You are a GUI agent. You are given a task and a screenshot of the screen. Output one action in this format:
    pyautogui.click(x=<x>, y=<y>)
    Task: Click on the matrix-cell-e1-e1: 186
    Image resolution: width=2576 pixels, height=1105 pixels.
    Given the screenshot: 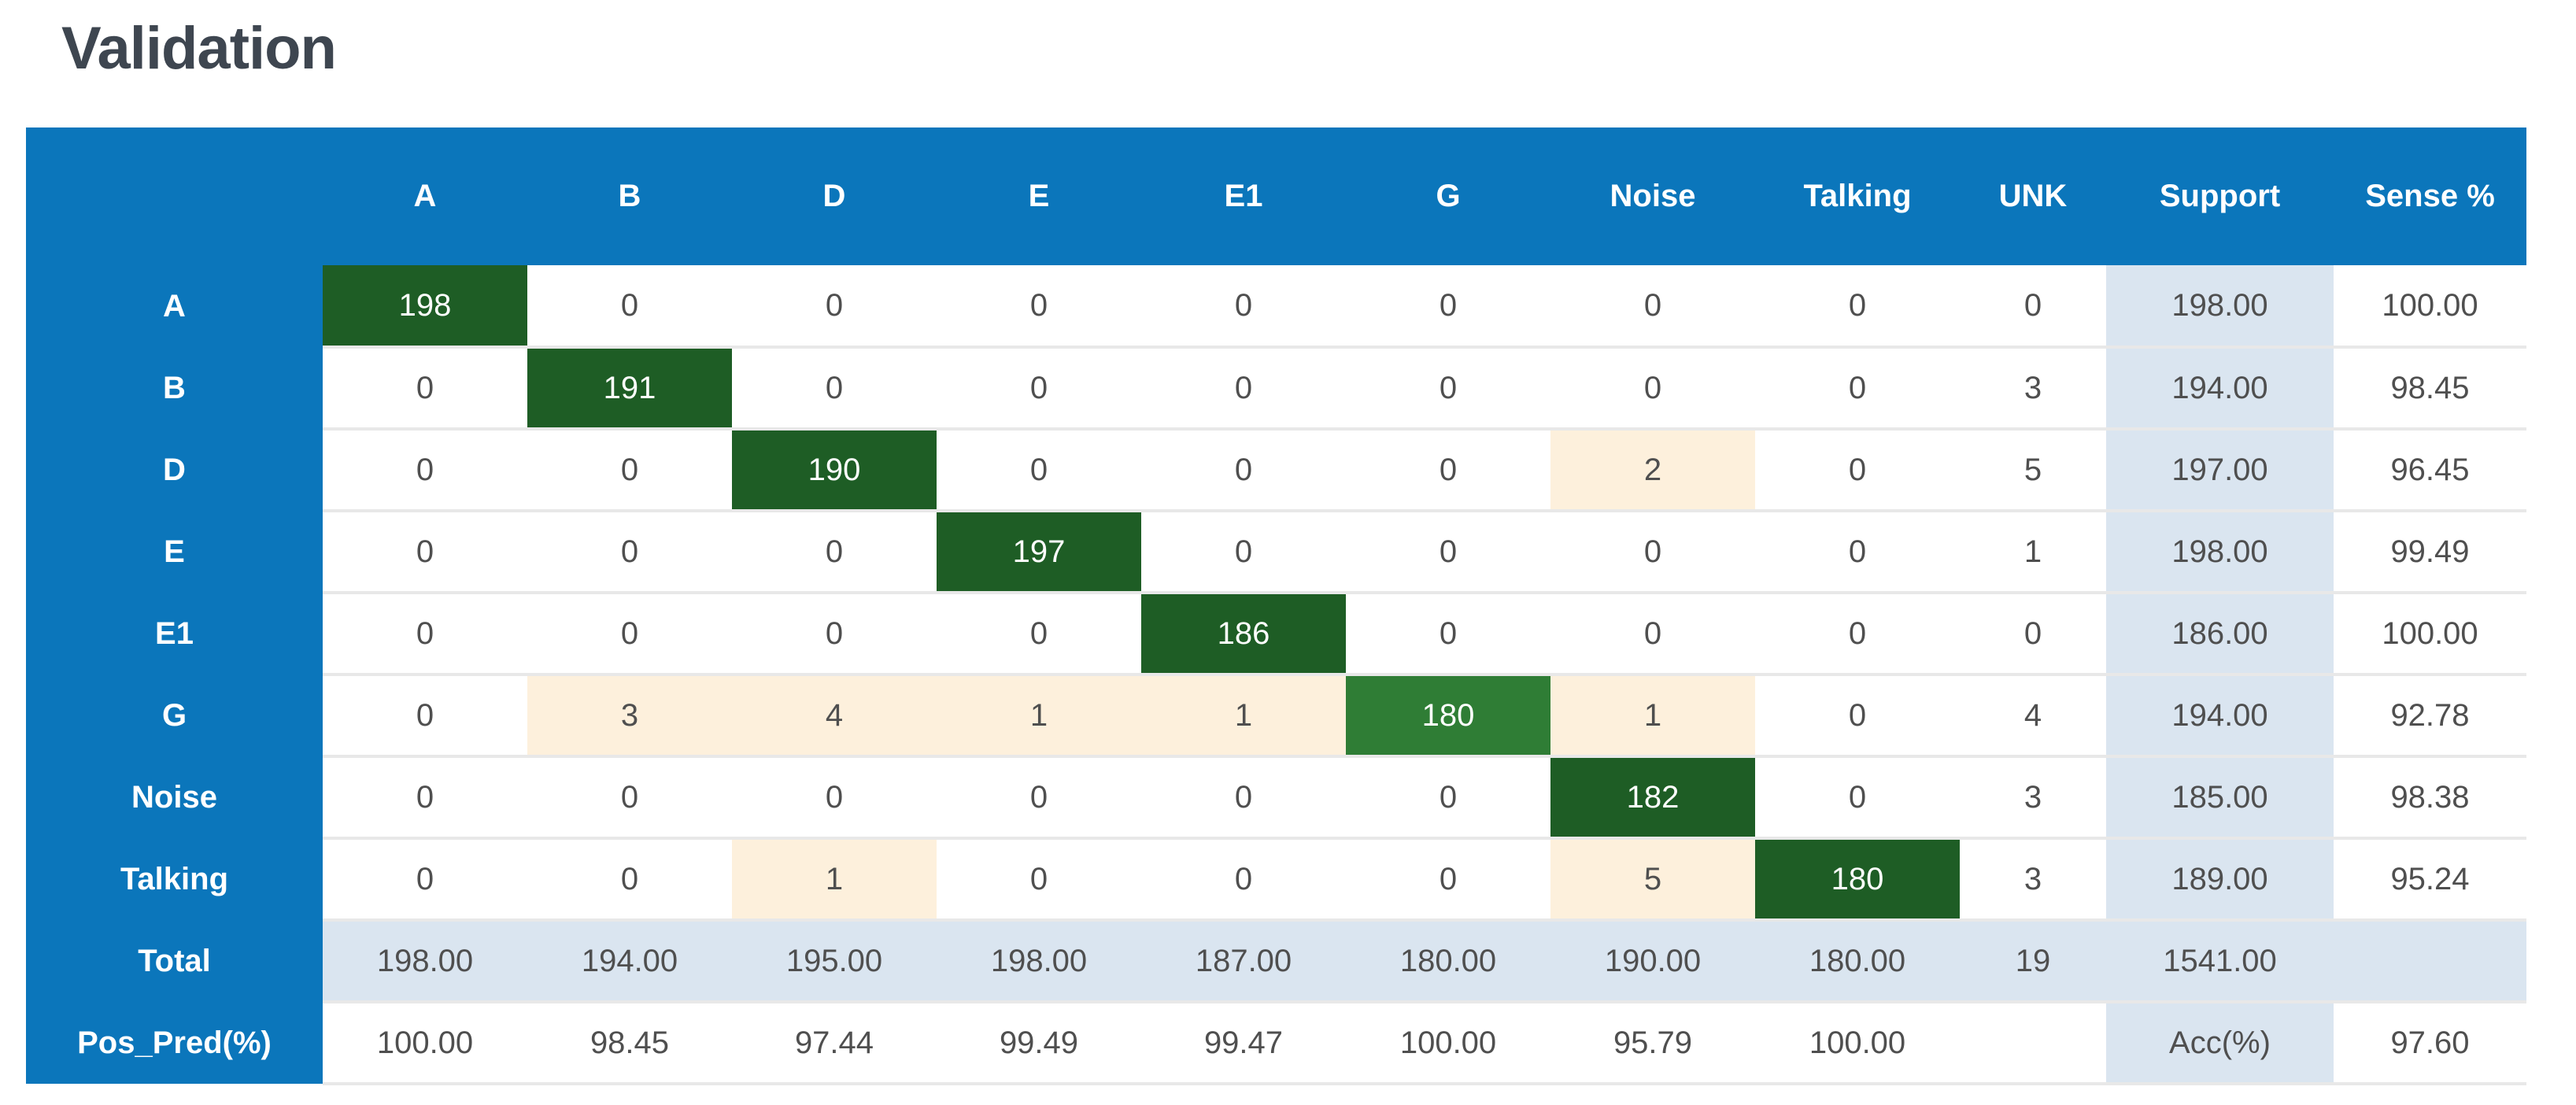 What is the action you would take?
    pyautogui.click(x=1243, y=634)
    